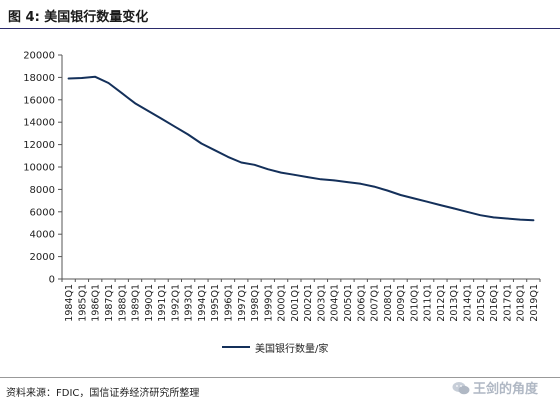 The width and height of the screenshot is (560, 404). What do you see at coordinates (42, 190) in the screenshot?
I see `y-tick-label: 8000` at bounding box center [42, 190].